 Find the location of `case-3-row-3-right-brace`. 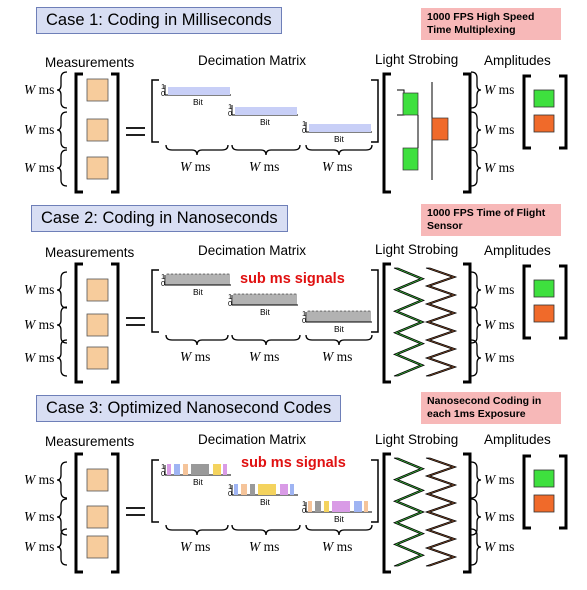

case-3-row-3-right-brace is located at coordinates (476, 547).